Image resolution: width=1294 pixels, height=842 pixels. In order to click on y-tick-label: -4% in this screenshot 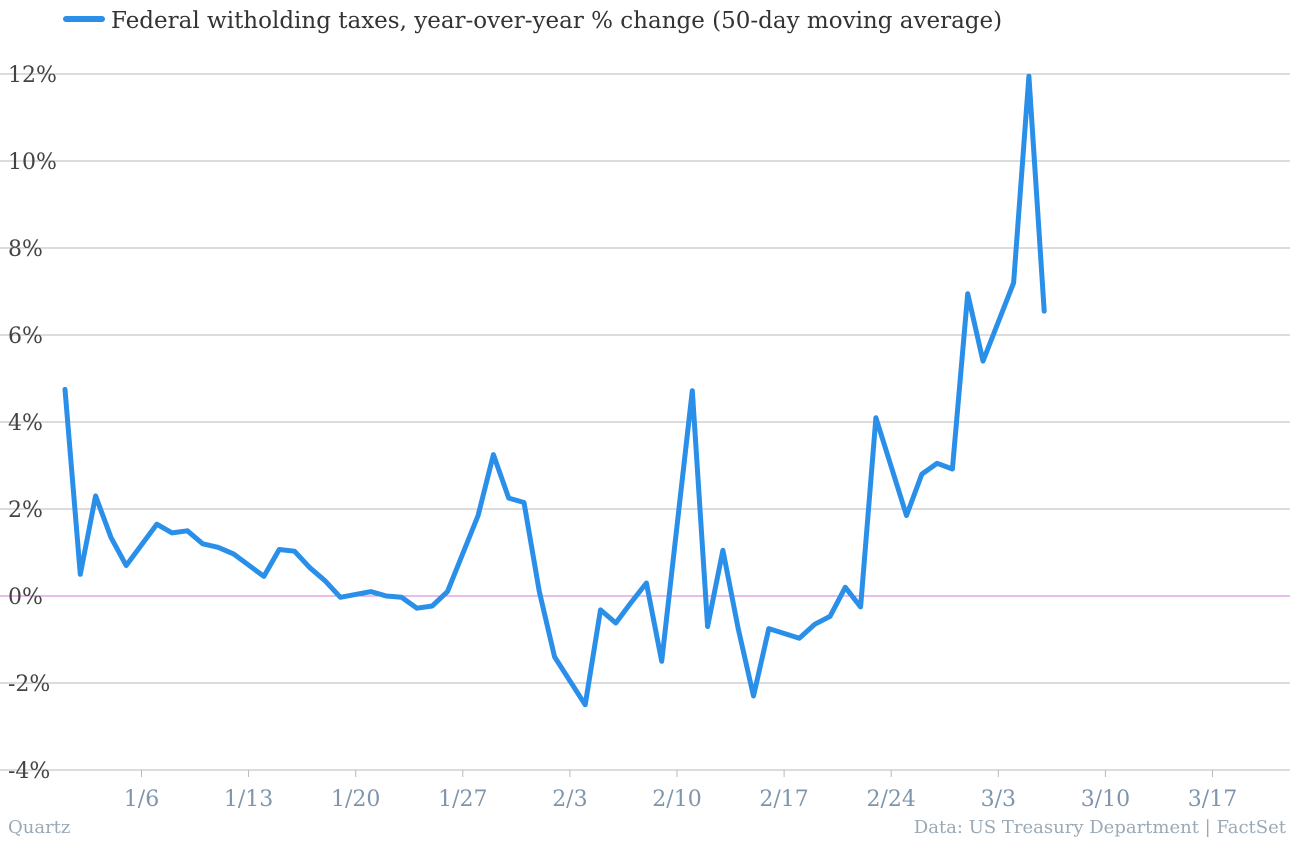, I will do `click(29, 771)`.